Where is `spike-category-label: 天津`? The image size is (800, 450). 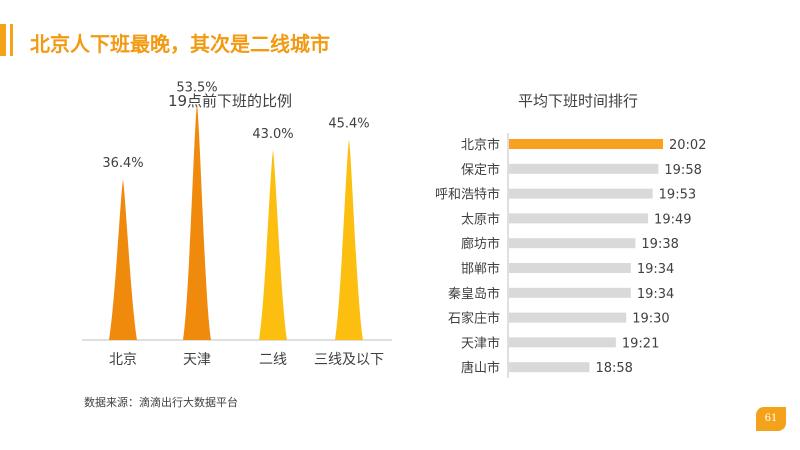 spike-category-label: 天津 is located at coordinates (197, 360).